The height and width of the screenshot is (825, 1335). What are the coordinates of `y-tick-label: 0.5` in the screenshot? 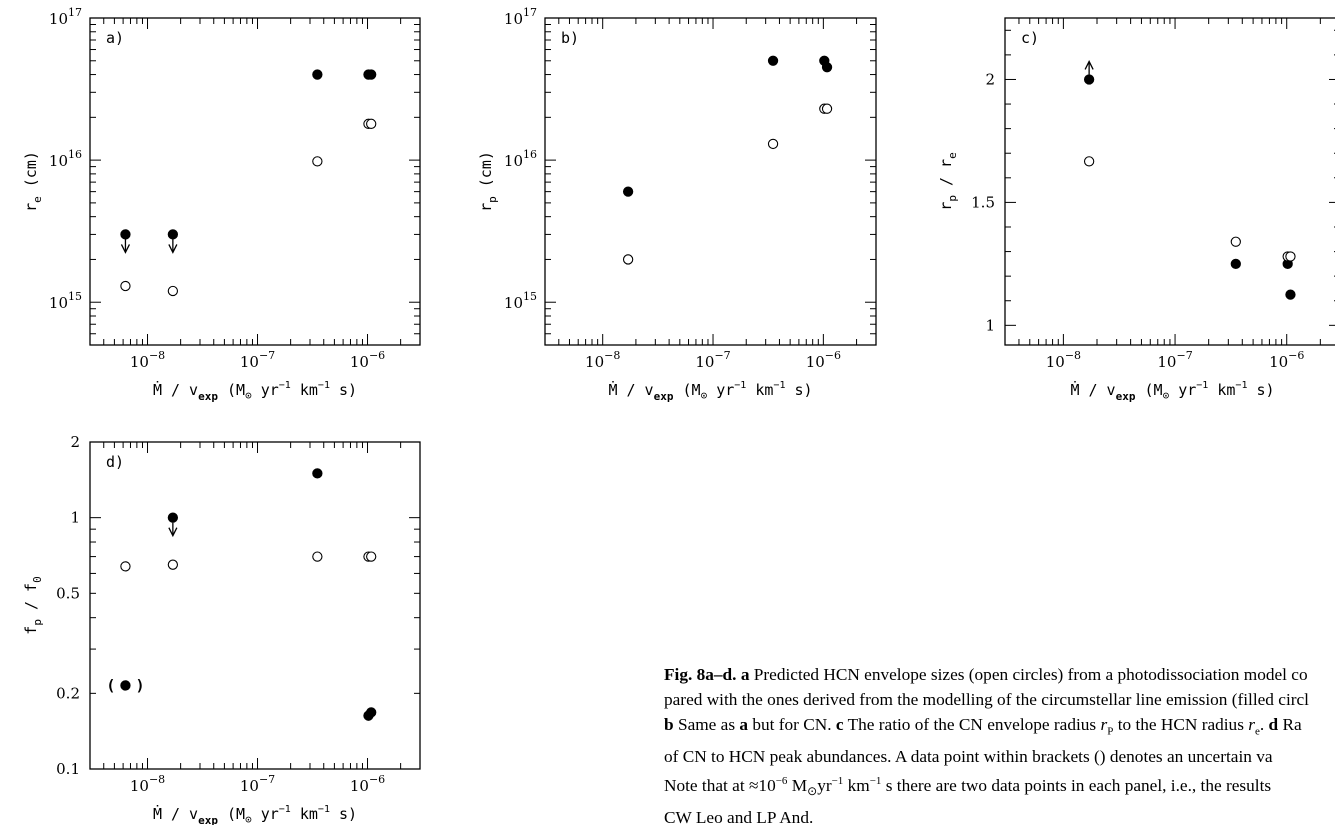 It's located at (68, 593).